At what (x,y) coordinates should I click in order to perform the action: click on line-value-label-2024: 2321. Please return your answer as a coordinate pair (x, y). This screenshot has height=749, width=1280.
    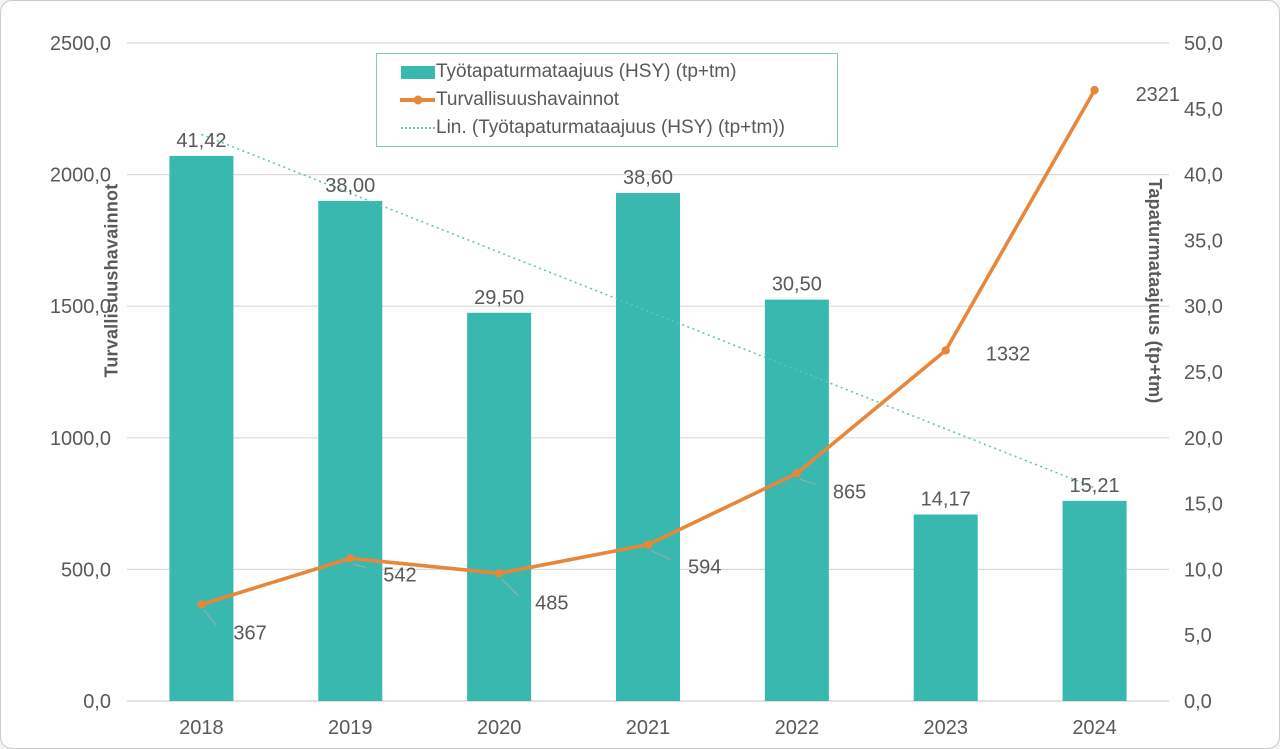
    Looking at the image, I should click on (1158, 95).